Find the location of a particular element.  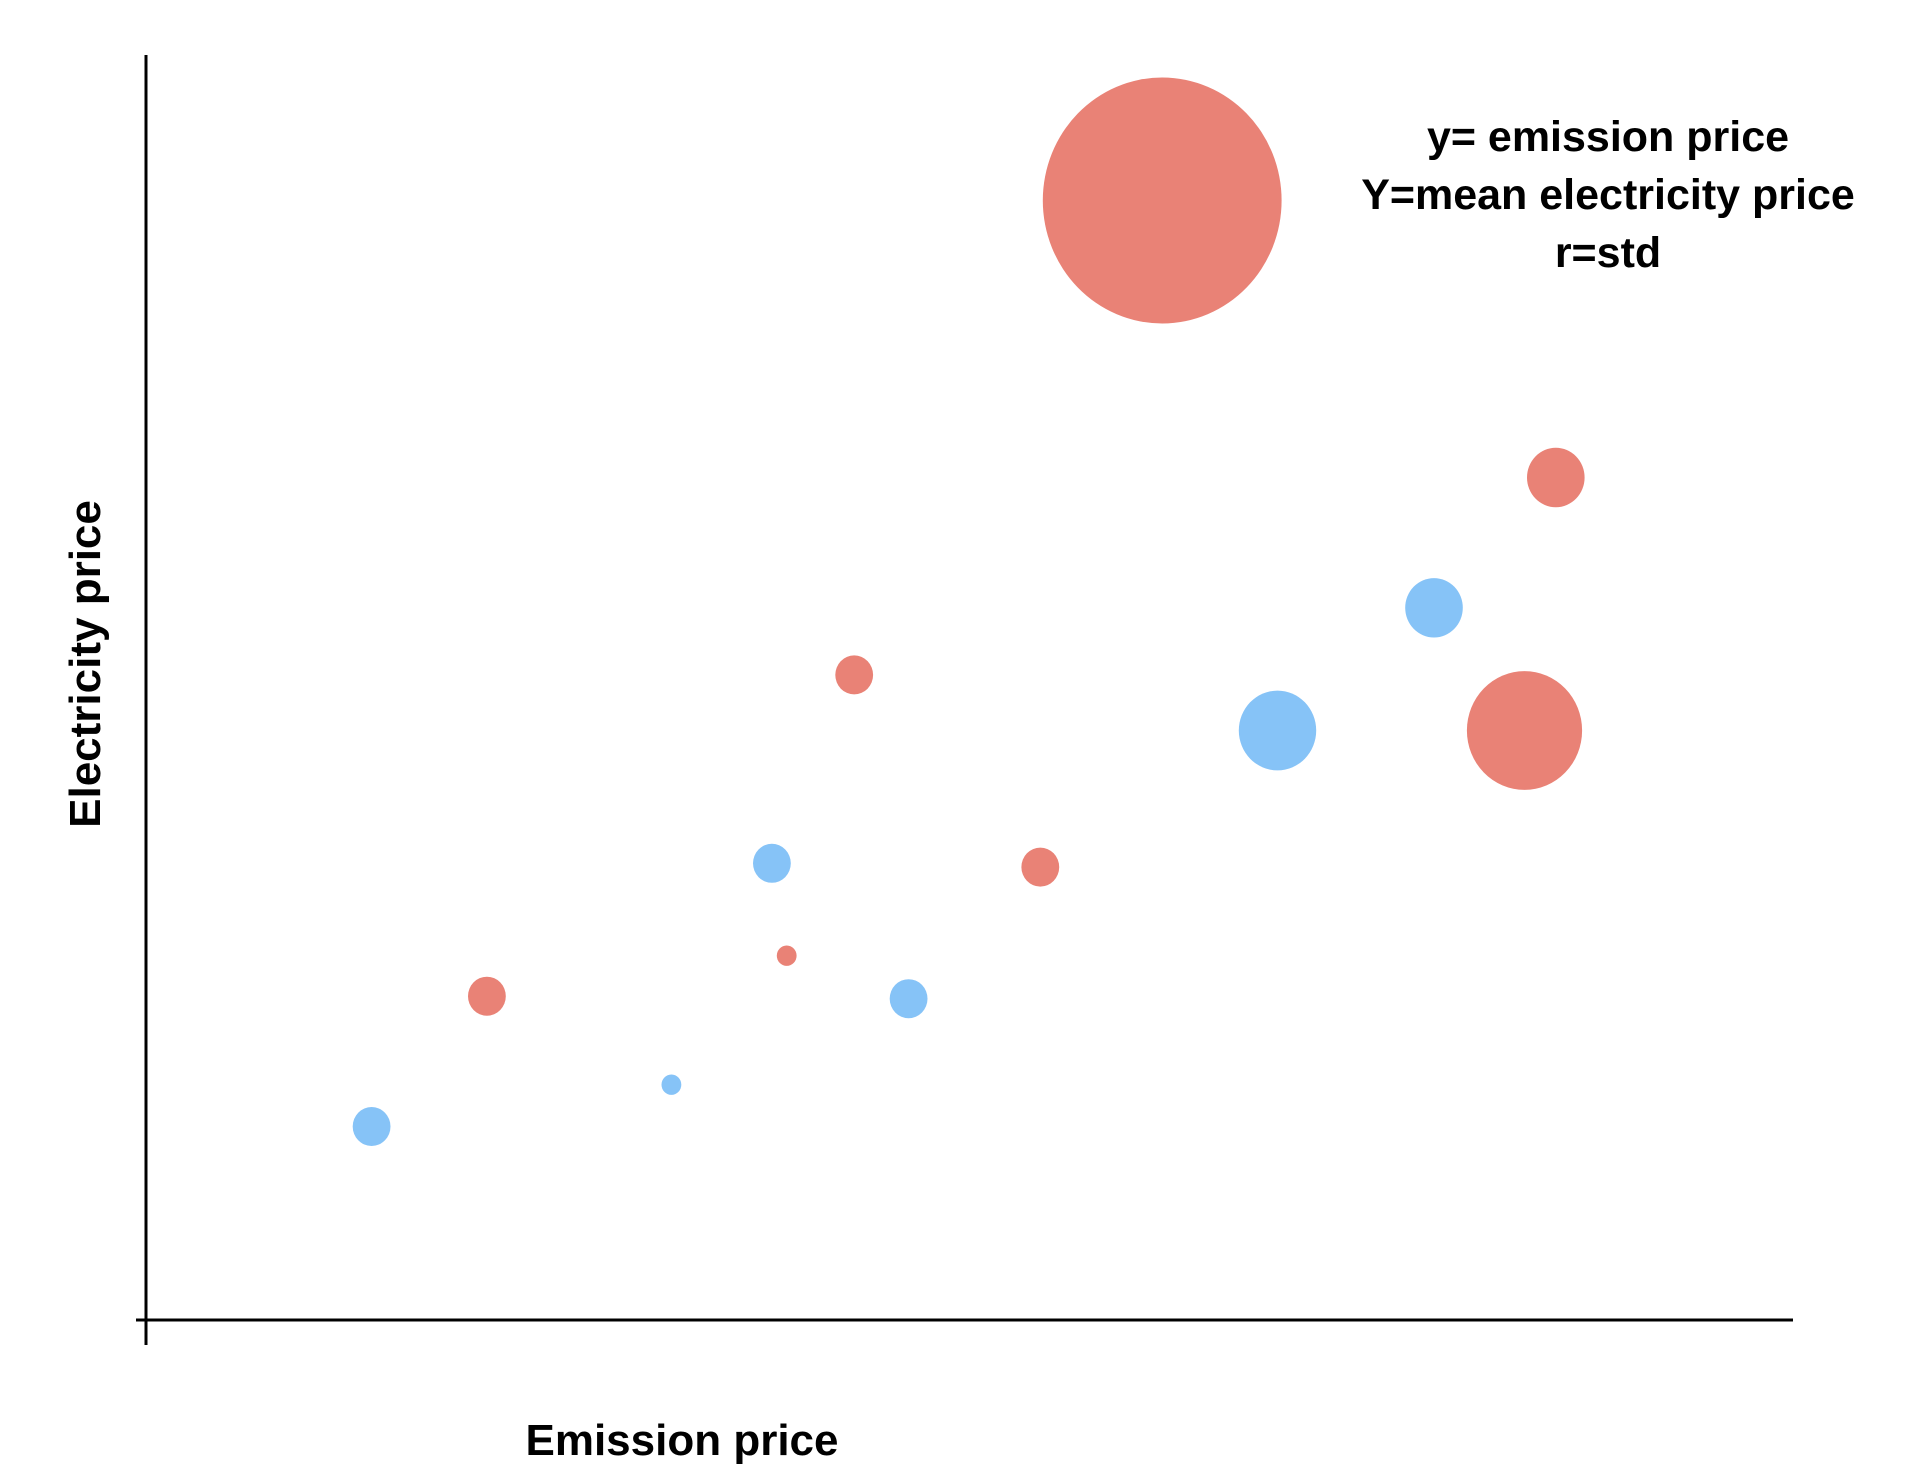

x-axis-title: Emission price is located at coordinates (681, 1440).